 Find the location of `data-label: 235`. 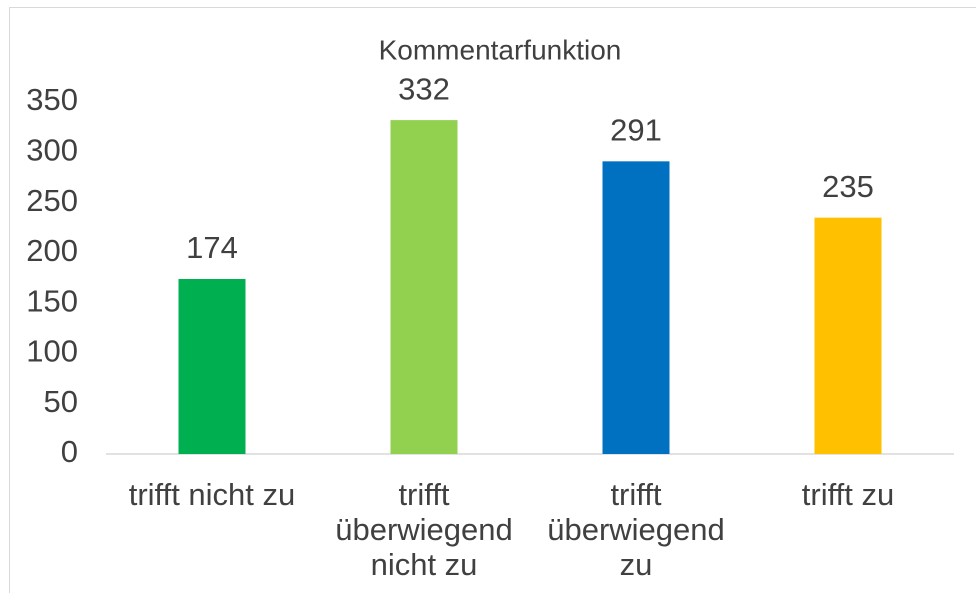

data-label: 235 is located at coordinates (848, 186).